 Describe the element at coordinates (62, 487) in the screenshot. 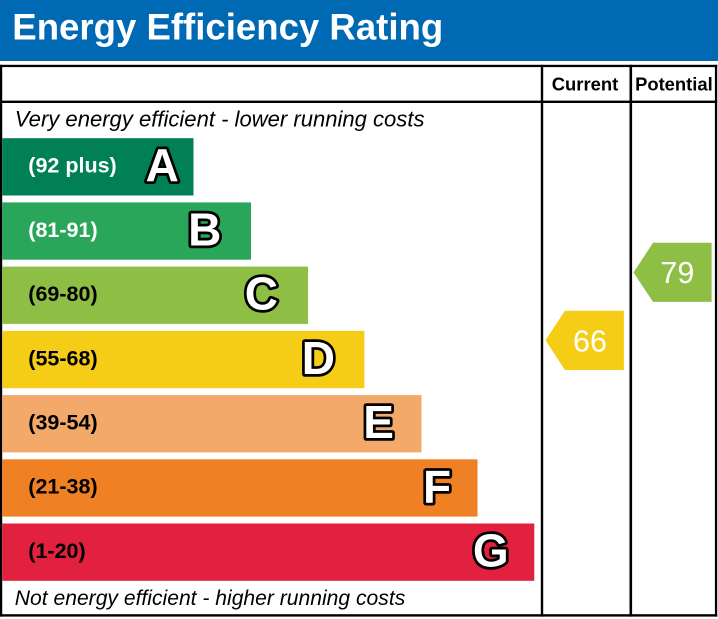

I see `svg-text: (21-38)` at that location.